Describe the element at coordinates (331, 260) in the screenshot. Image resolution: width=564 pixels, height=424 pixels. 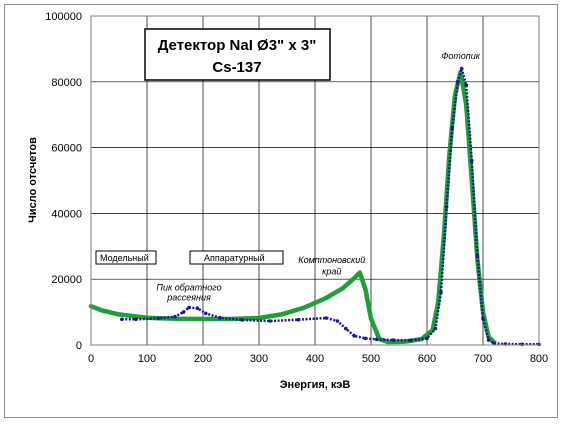
I see `annotation-label: Комптоновский` at that location.